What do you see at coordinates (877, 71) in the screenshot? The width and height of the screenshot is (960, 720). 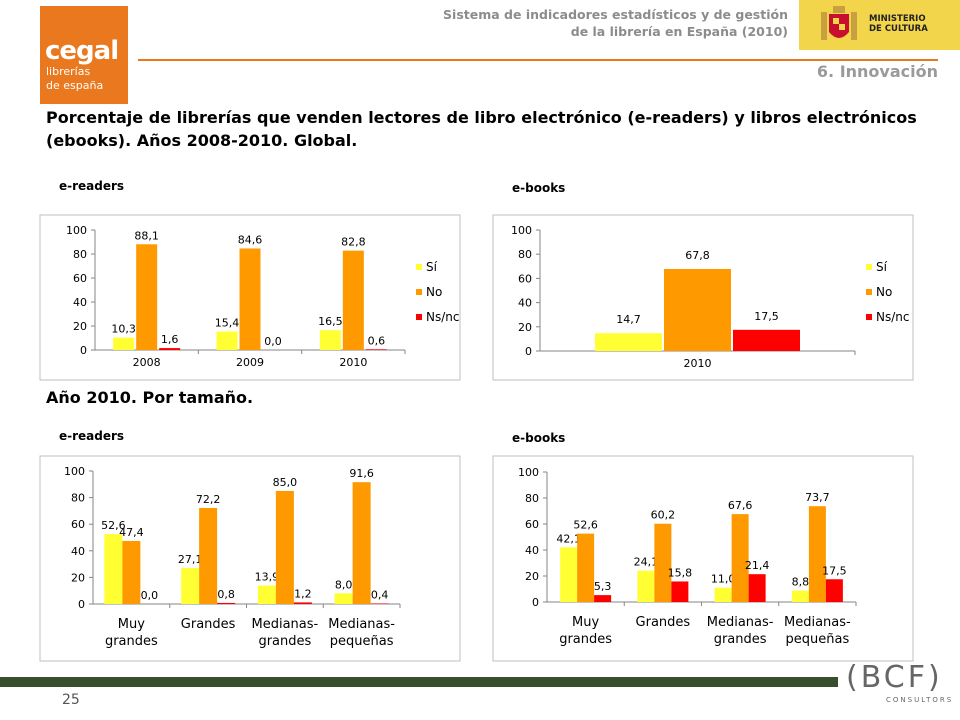 I see `section-title: 6. Innovación` at bounding box center [877, 71].